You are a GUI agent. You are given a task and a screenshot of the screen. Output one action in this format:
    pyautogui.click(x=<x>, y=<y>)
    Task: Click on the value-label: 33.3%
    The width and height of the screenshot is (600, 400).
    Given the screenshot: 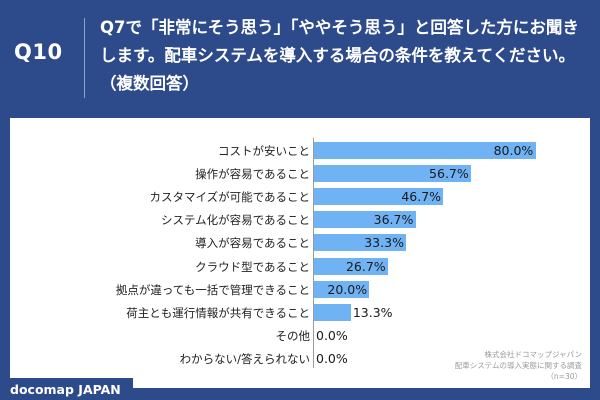 What is the action you would take?
    pyautogui.click(x=384, y=243)
    